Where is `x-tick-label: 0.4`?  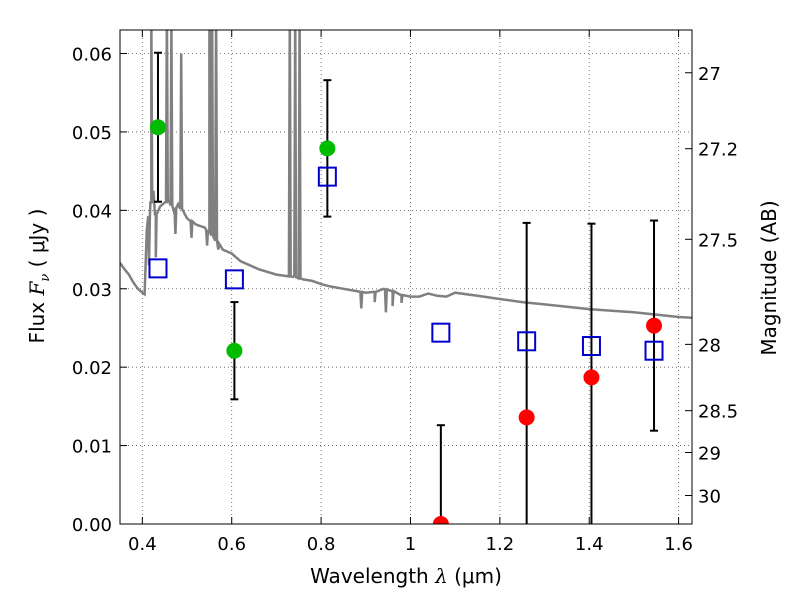 x-tick-label: 0.4 is located at coordinates (142, 544).